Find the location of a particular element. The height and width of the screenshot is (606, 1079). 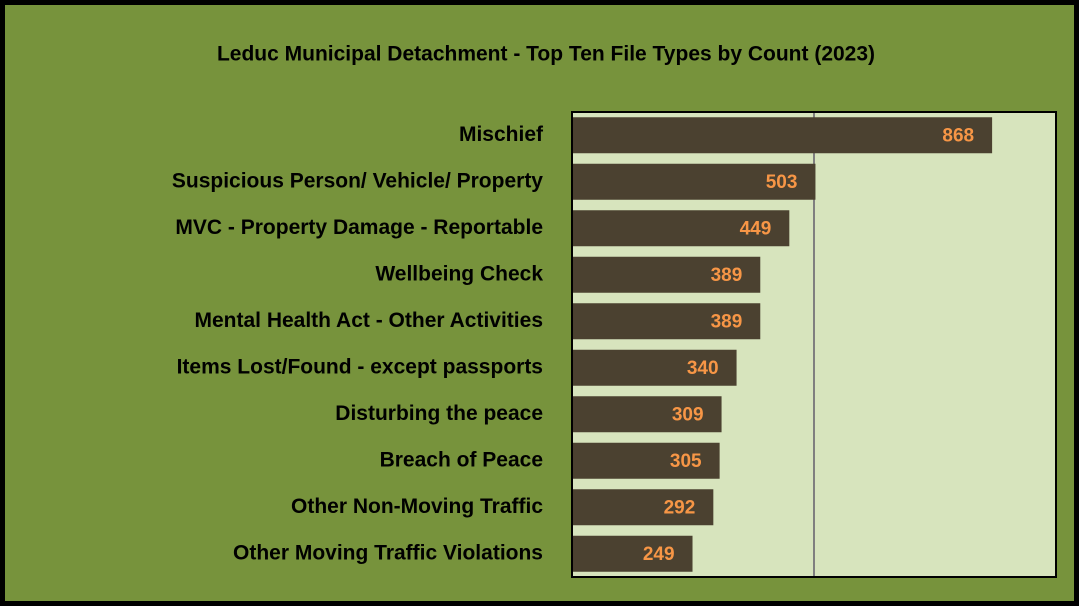

y-tick-label: Other Moving Traffic Violations is located at coordinates (388, 552).